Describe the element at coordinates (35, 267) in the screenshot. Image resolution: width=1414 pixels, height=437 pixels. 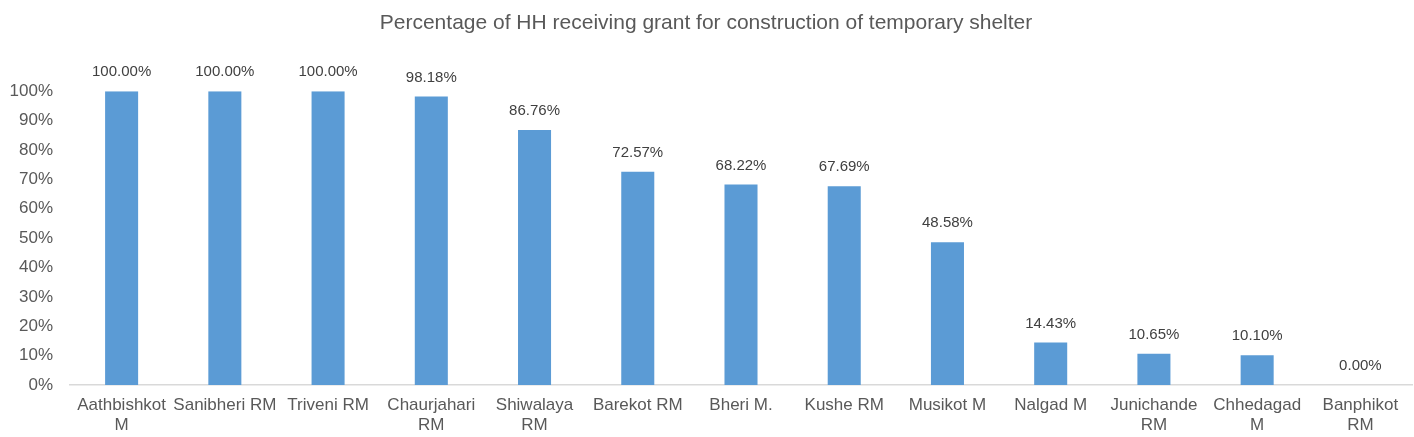
I see `y-tick-label: 40%` at that location.